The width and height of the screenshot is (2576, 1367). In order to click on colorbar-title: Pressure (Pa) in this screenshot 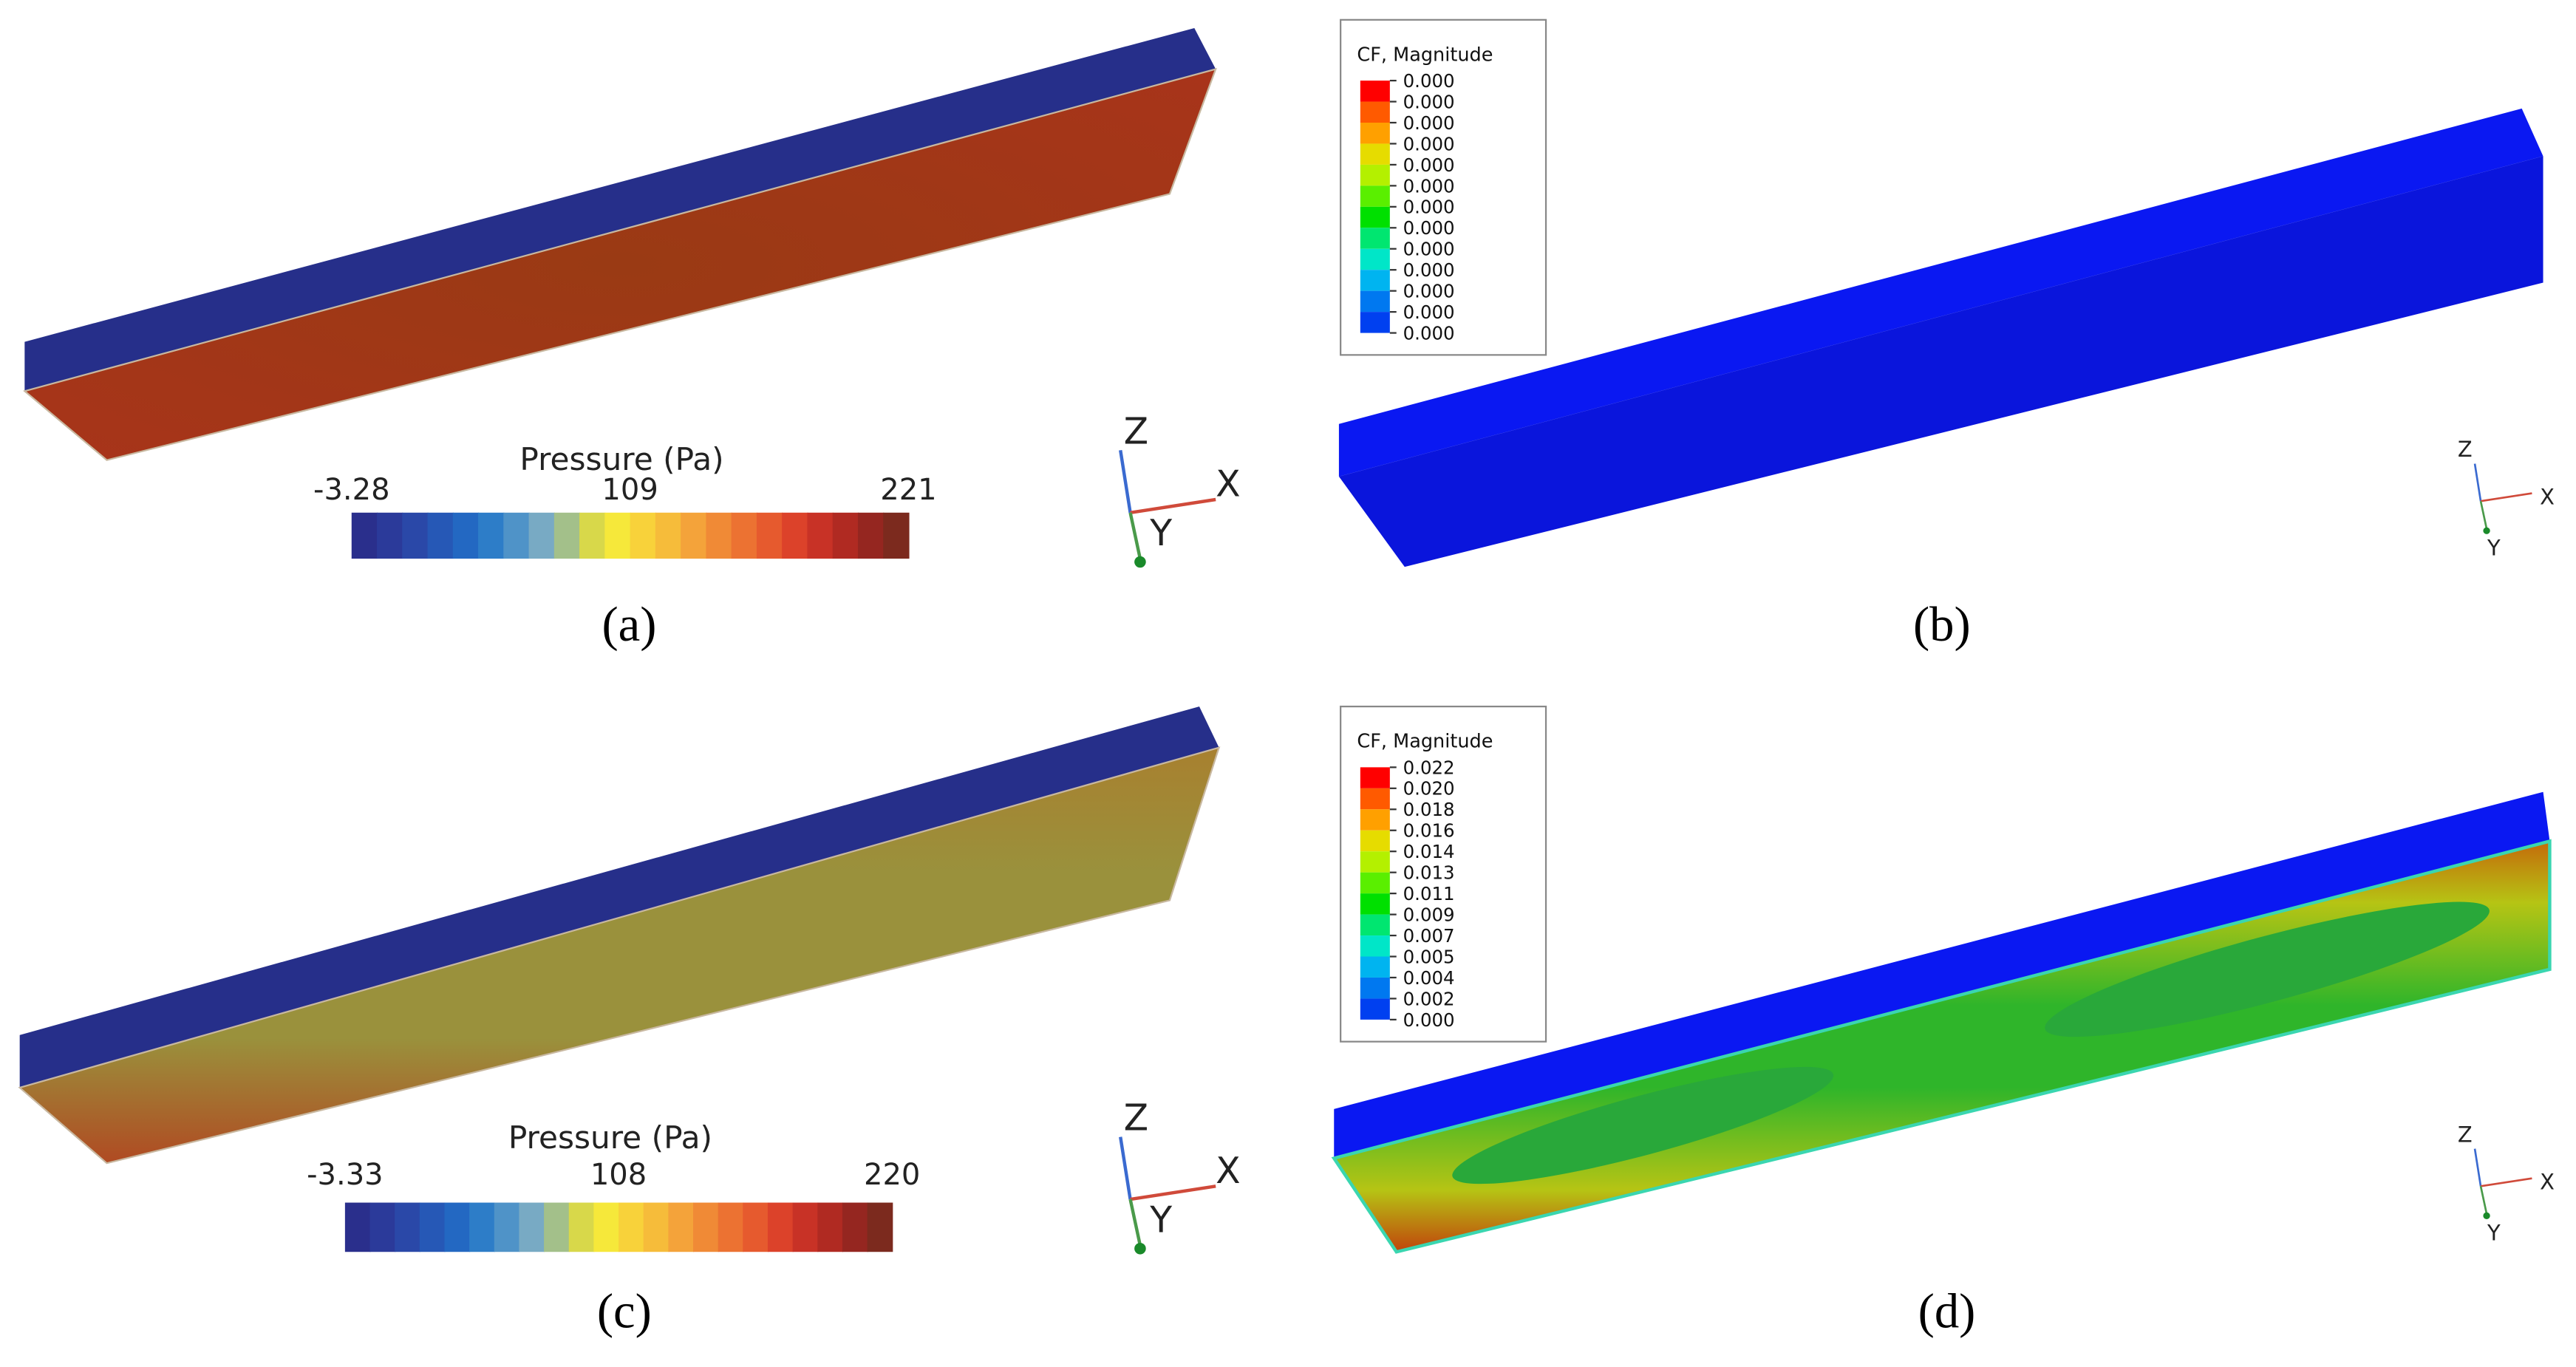, I will do `click(621, 459)`.